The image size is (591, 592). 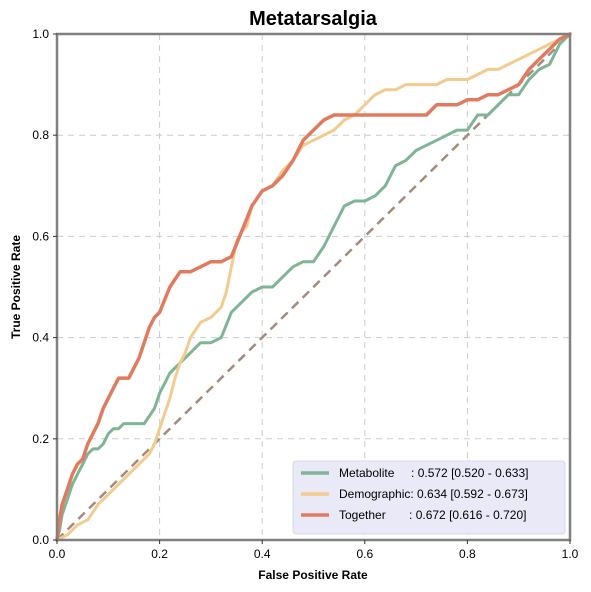 What do you see at coordinates (16, 287) in the screenshot?
I see `y-axis-label: True Positive Rate` at bounding box center [16, 287].